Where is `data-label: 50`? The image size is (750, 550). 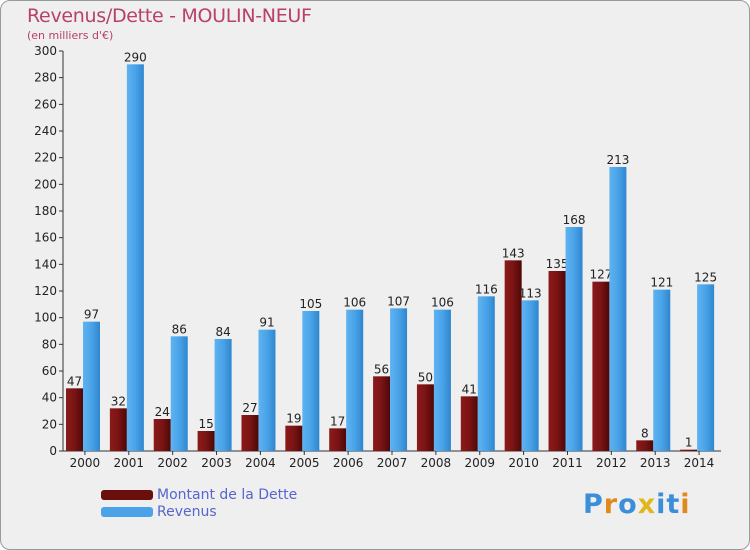
data-label: 50 is located at coordinates (425, 377).